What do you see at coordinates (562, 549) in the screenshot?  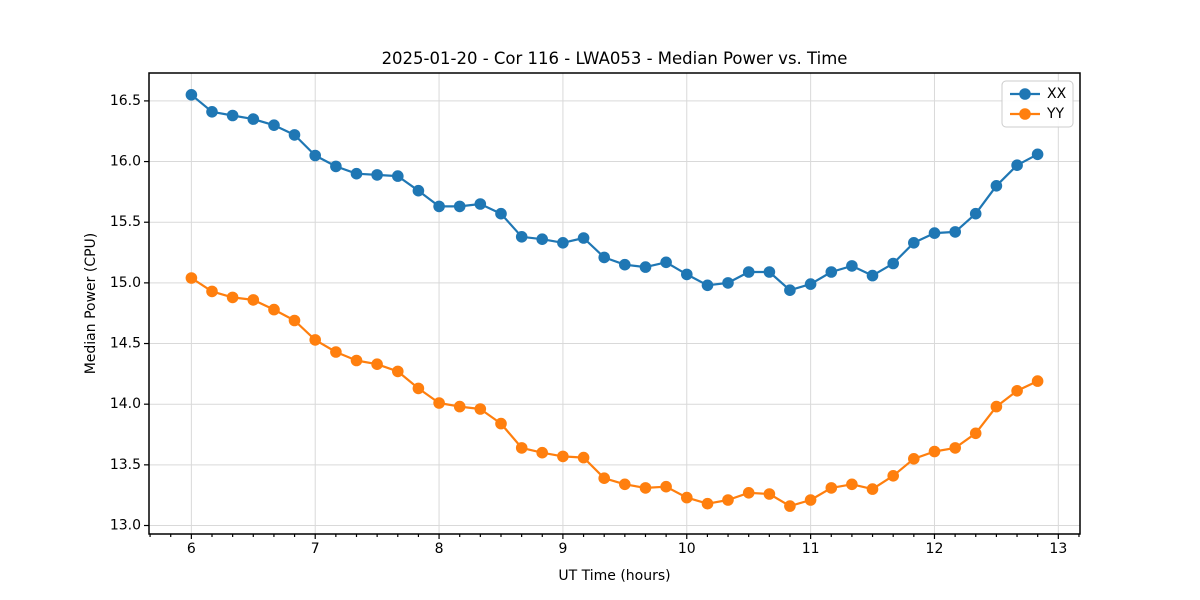 I see `x-tick-label: 9` at bounding box center [562, 549].